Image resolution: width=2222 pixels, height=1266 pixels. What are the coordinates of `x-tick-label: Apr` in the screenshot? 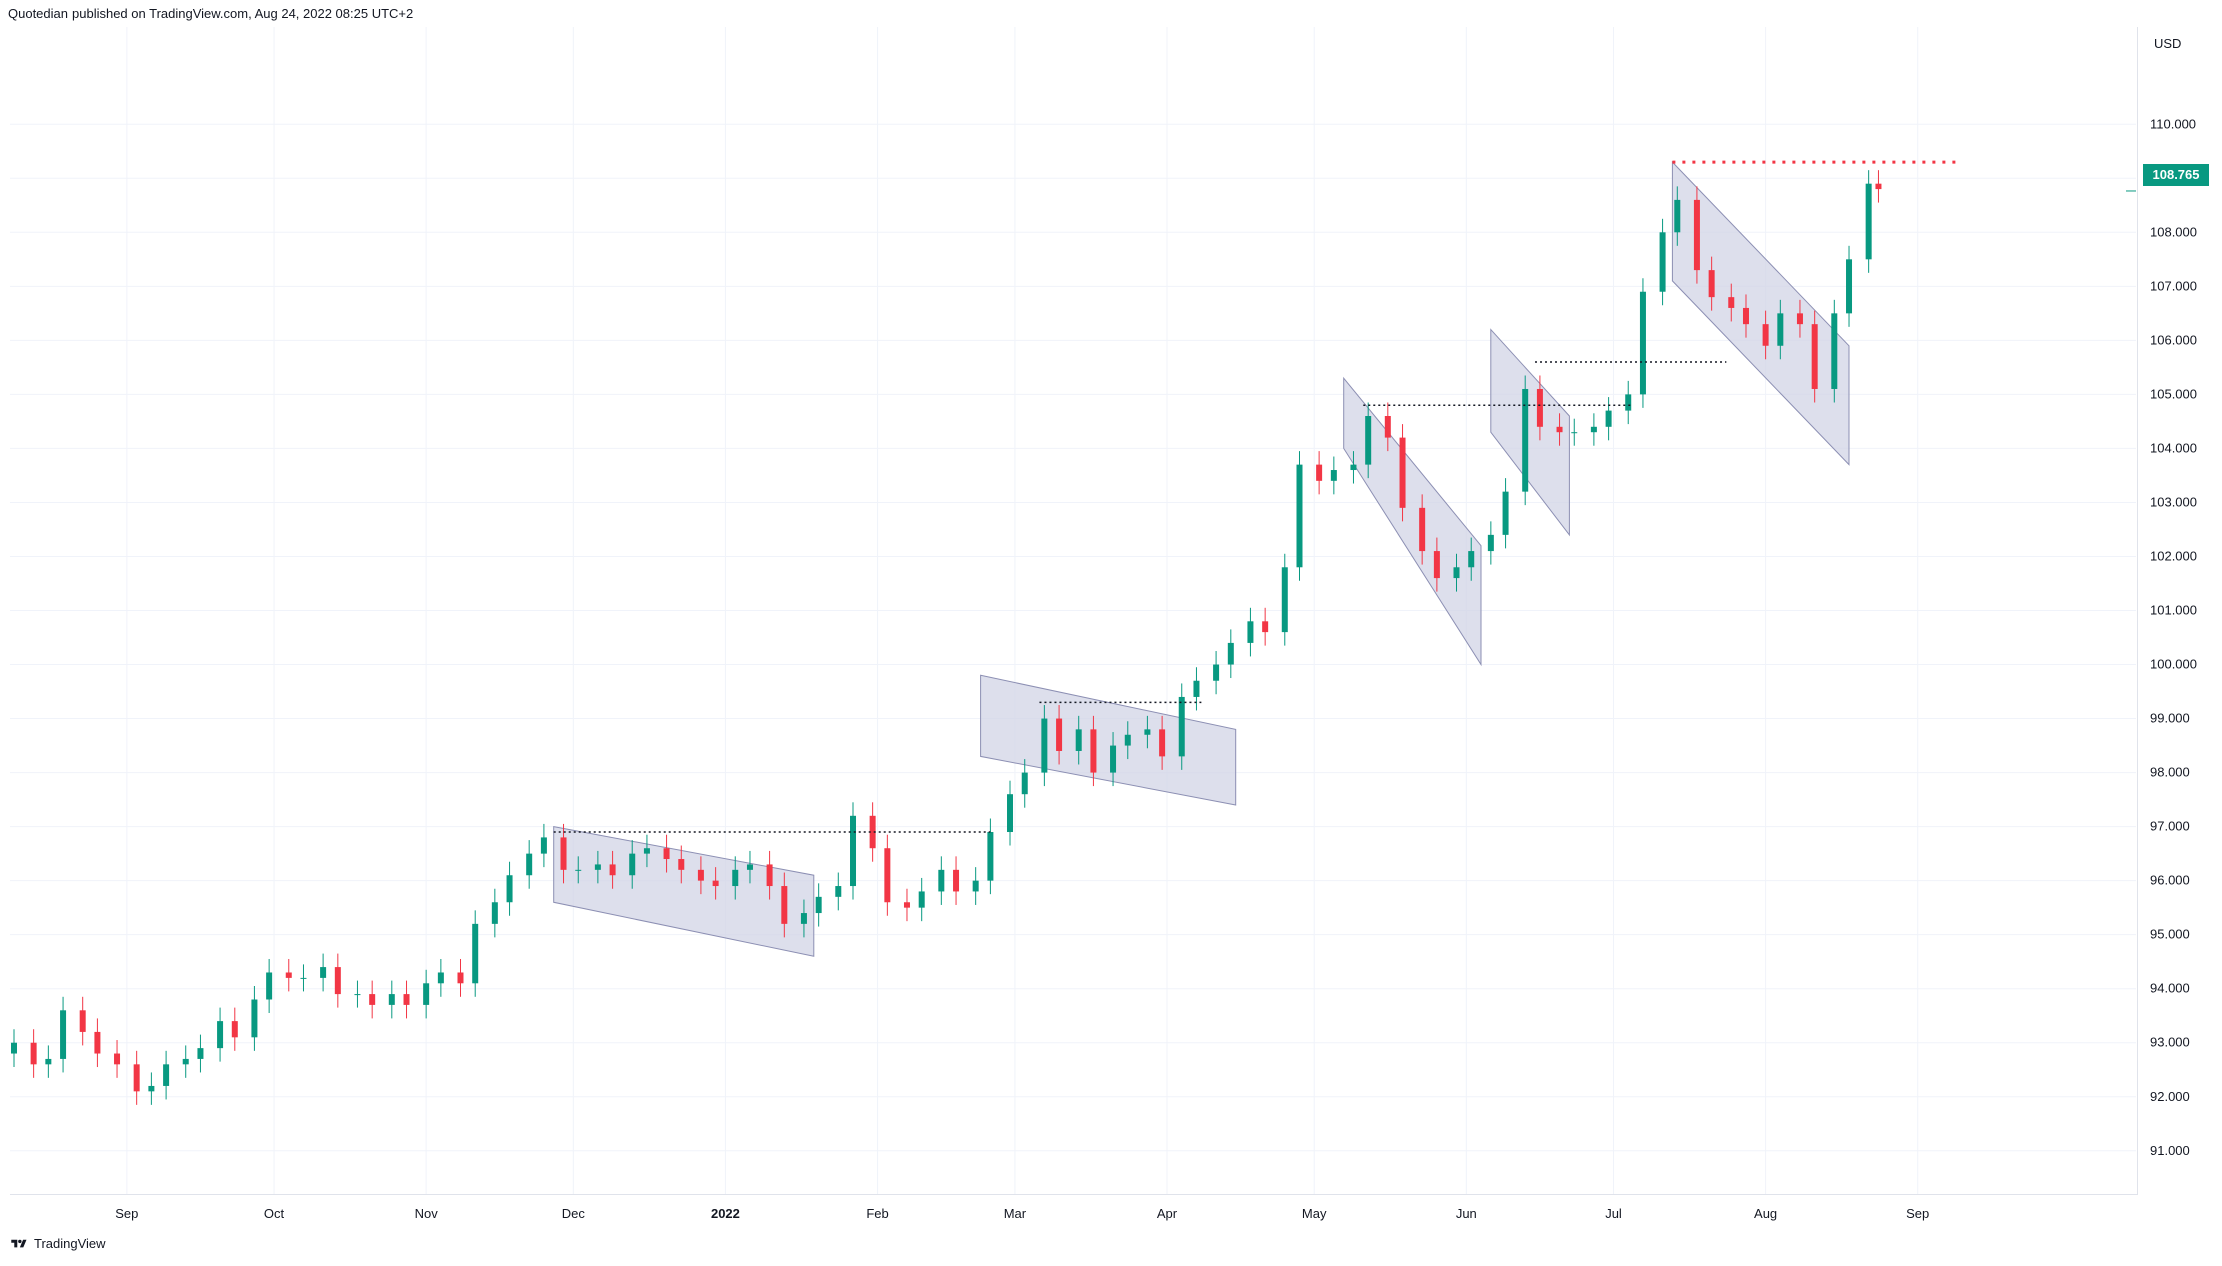 It's located at (1167, 1213).